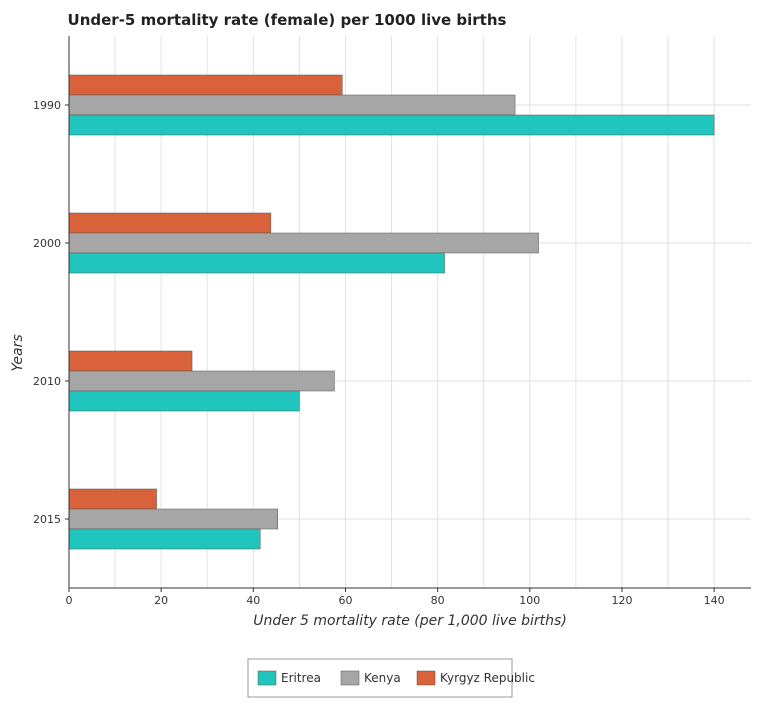 The image size is (759, 704). I want to click on x-tick-label: 120, so click(621, 600).